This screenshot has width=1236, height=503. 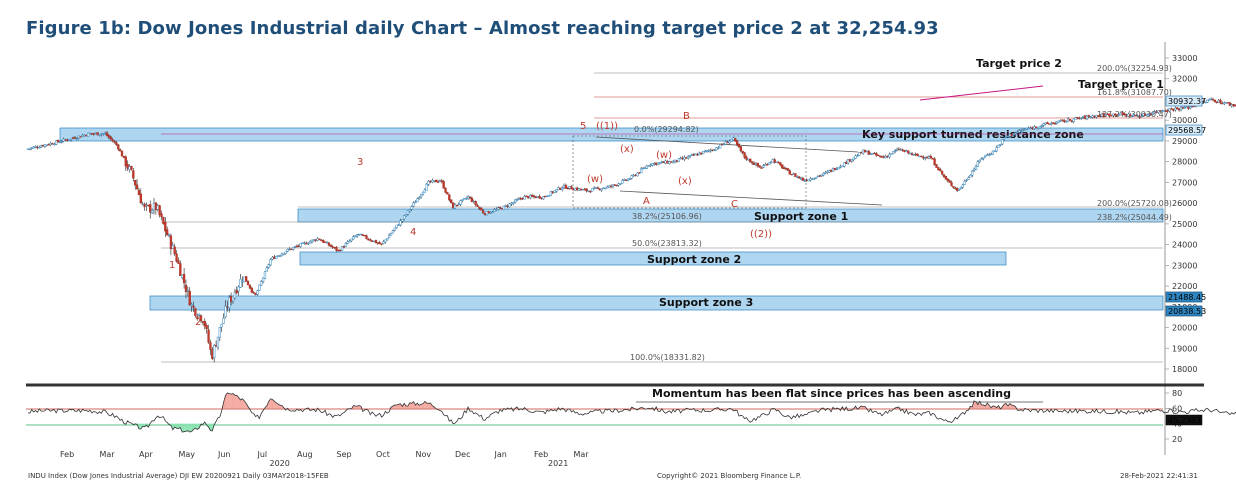 I want to click on wave-label-x1: (x), so click(x=627, y=149).